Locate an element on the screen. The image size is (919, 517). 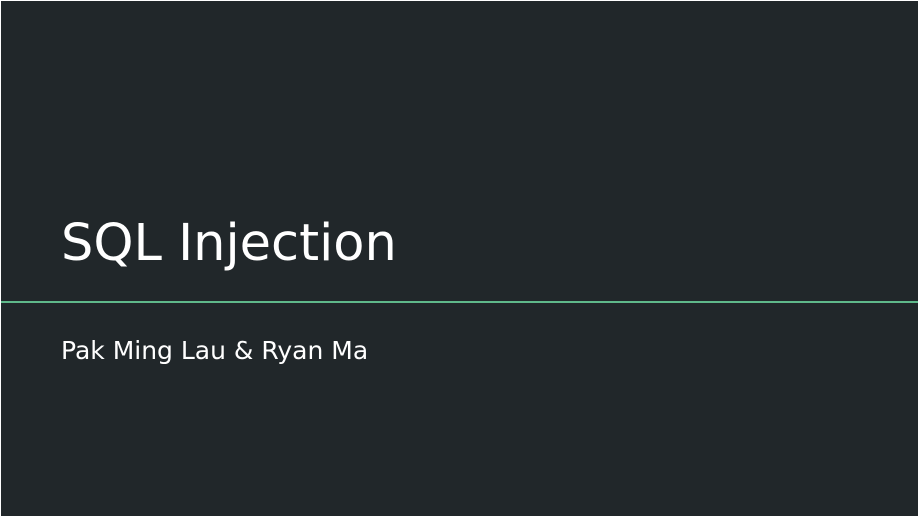
slide-title: SQL Injection is located at coordinates (229, 243).